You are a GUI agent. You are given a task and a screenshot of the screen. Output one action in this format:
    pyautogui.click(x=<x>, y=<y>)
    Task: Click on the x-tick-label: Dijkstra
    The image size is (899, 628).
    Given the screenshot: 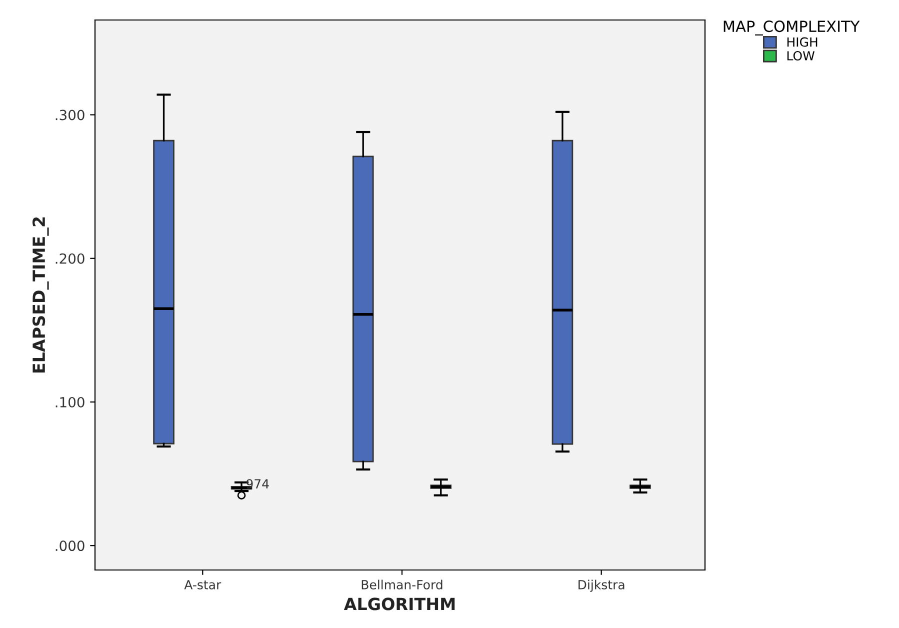 What is the action you would take?
    pyautogui.click(x=601, y=586)
    